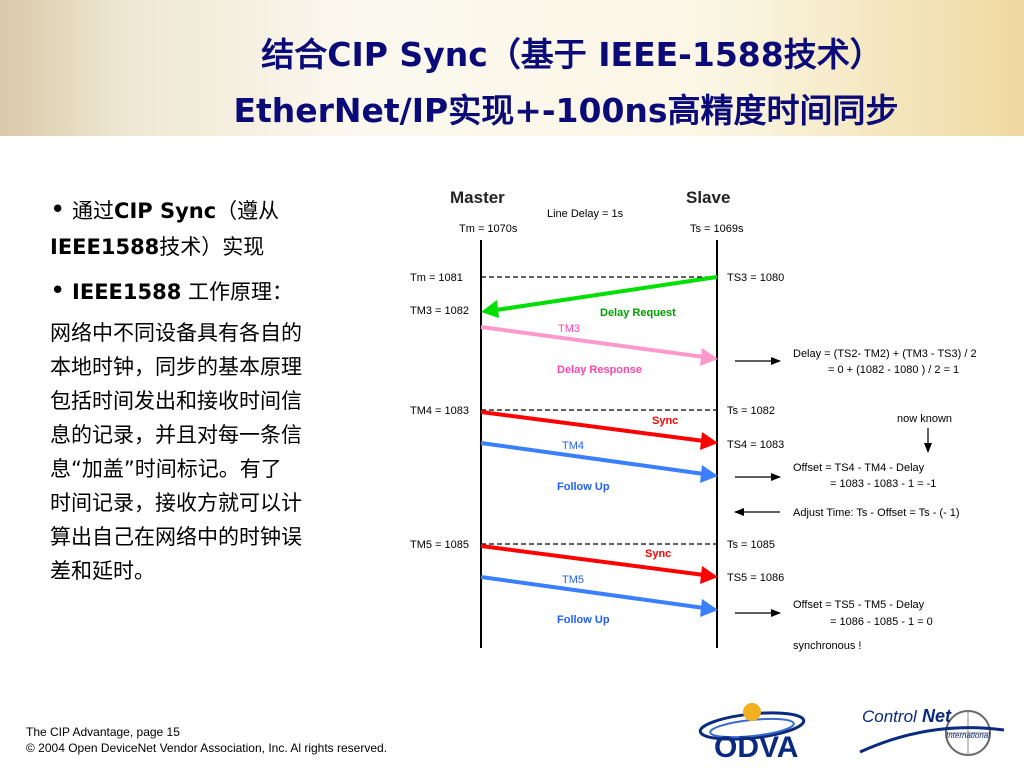 This screenshot has width=1024, height=768. Describe the element at coordinates (599, 296) in the screenshot. I see `delay-request-arrow` at that location.